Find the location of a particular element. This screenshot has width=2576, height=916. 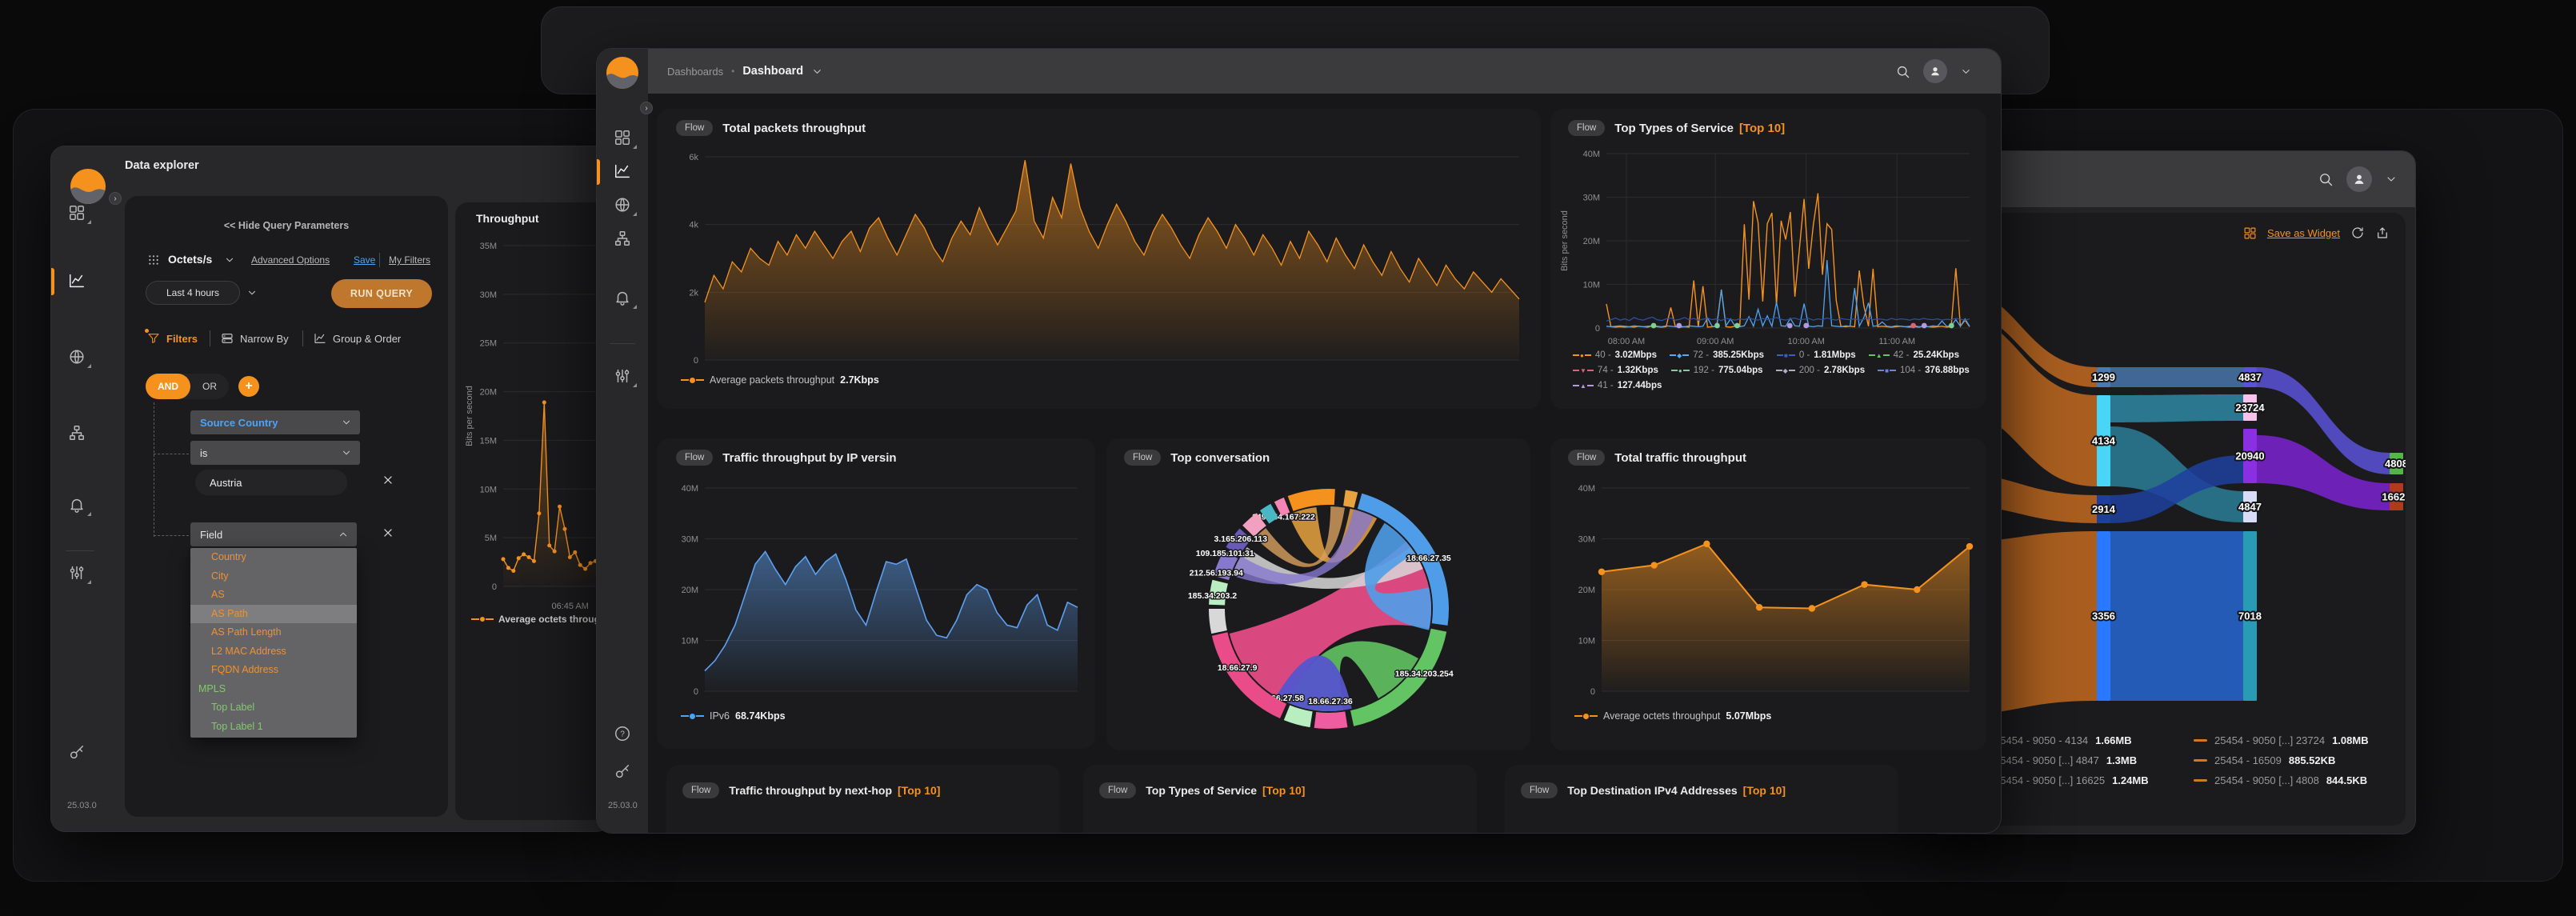

help-icon: ? is located at coordinates (622, 733).